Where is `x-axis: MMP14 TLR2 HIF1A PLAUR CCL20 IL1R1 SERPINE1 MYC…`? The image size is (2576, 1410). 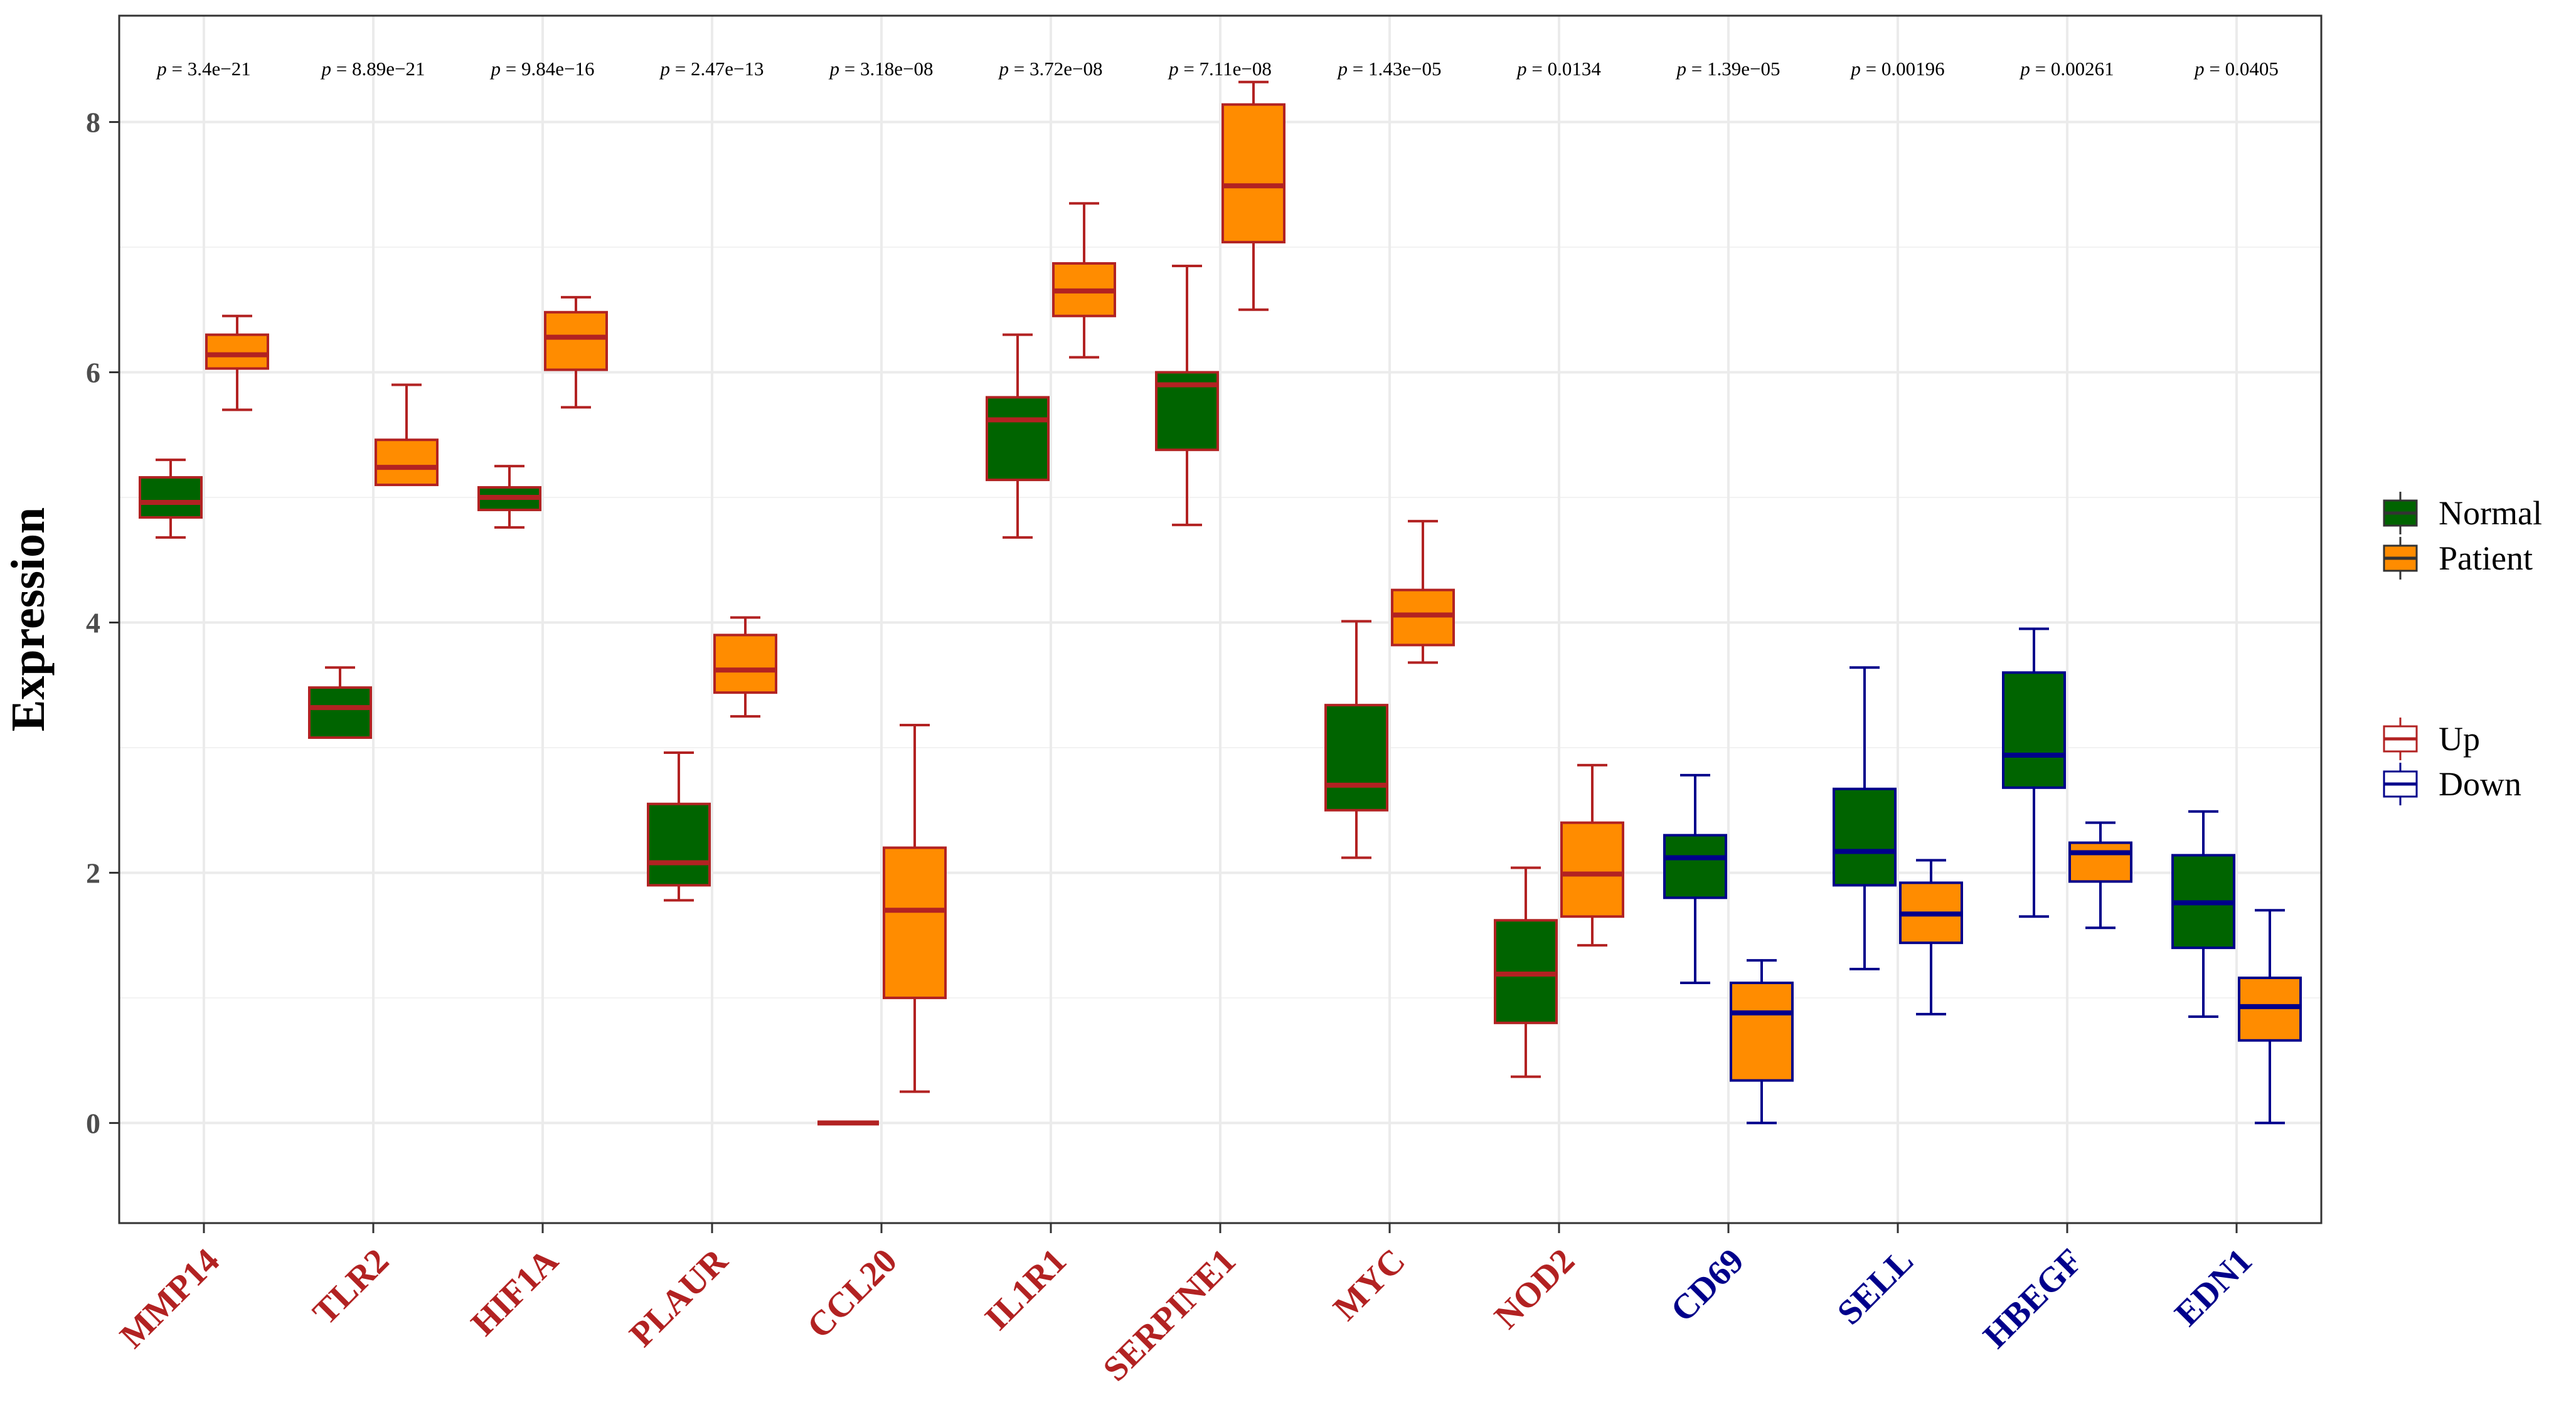 x-axis: MMP14 TLR2 HIF1A PLAUR CCL20 IL1R1 SERPINE1 MYC… is located at coordinates (1186, 1306).